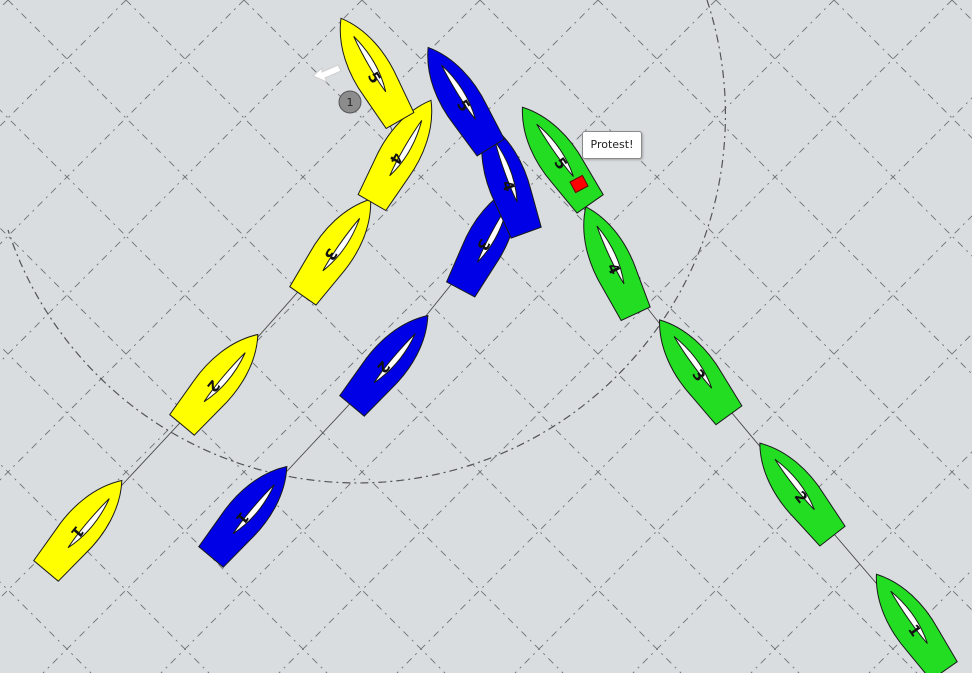 The width and height of the screenshot is (972, 673). Describe the element at coordinates (579, 184) in the screenshot. I see `protest-flag-icon` at that location.